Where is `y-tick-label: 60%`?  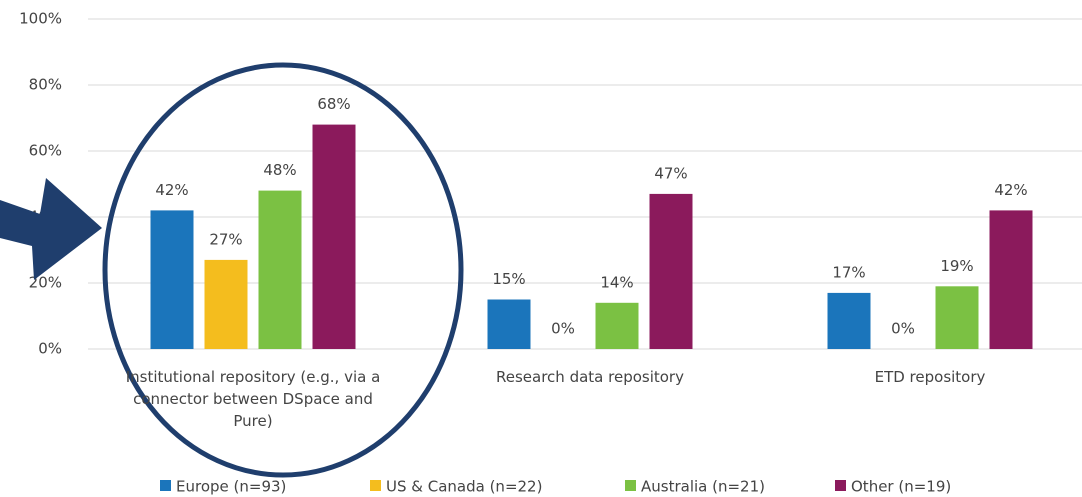 y-tick-label: 60% is located at coordinates (45, 151).